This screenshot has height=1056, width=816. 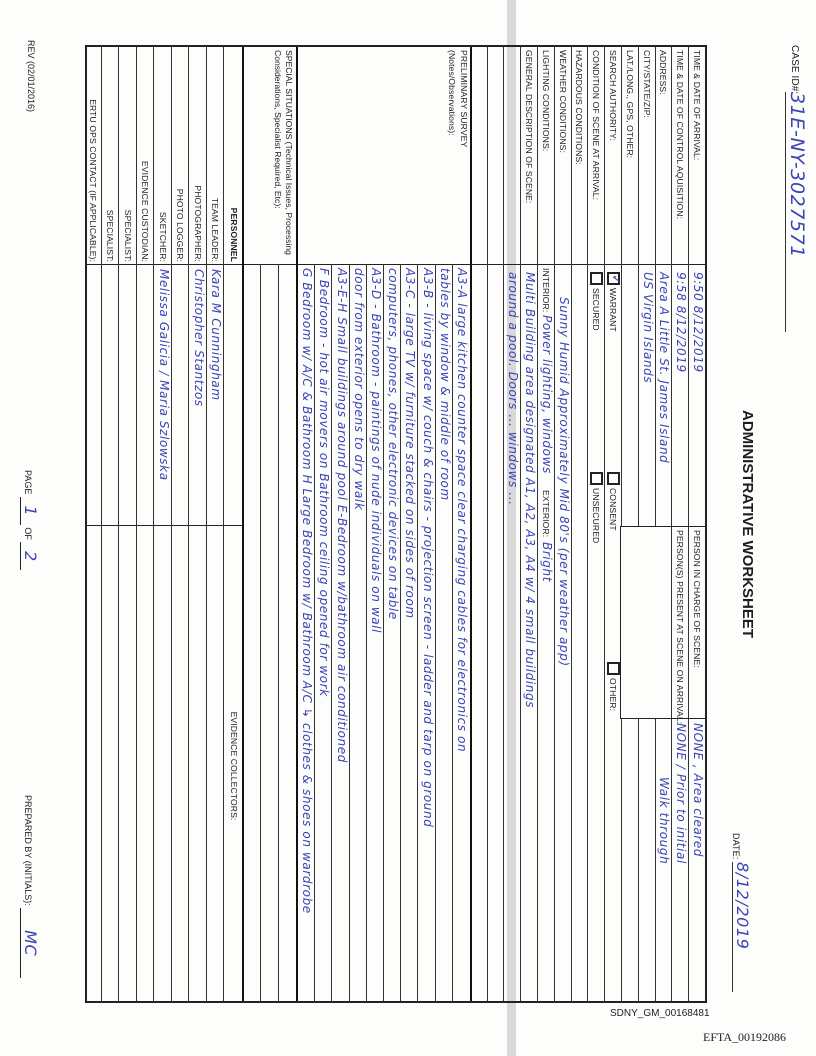 I want to click on warrant-option: WARRANT, so click(x=613, y=300).